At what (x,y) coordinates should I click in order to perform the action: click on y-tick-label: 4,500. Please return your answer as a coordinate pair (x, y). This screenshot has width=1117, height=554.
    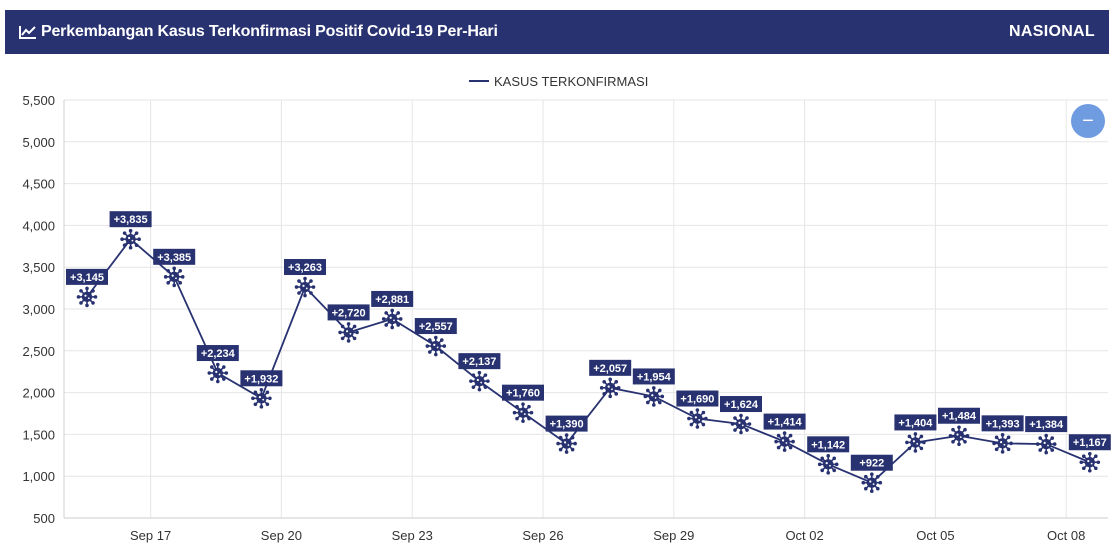
    Looking at the image, I should click on (38, 184).